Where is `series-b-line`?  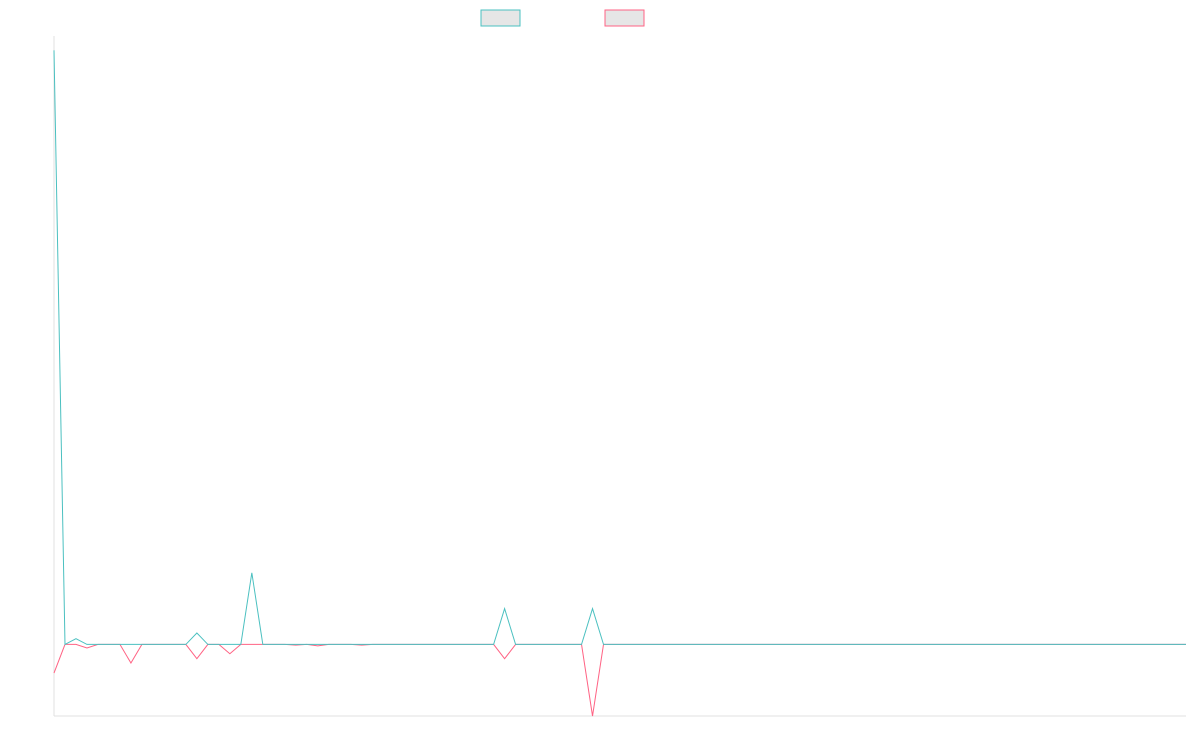
series-b-line is located at coordinates (619, 680).